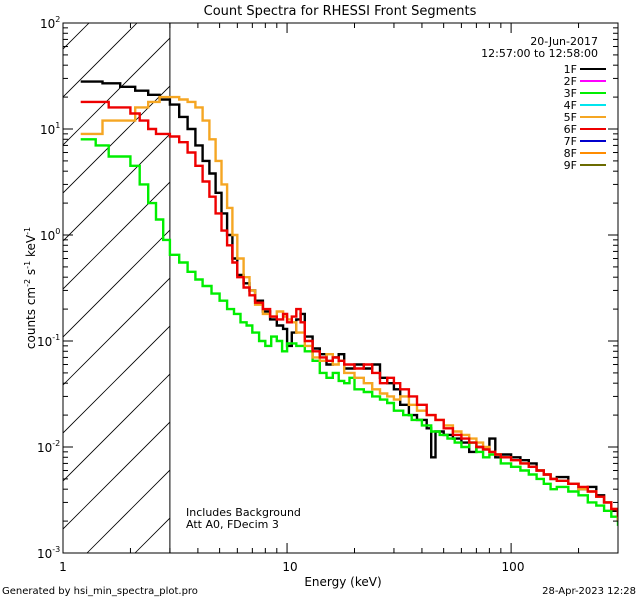 The width and height of the screenshot is (640, 600). I want to click on y-tick-label-1e2: 10², so click(50, 23).